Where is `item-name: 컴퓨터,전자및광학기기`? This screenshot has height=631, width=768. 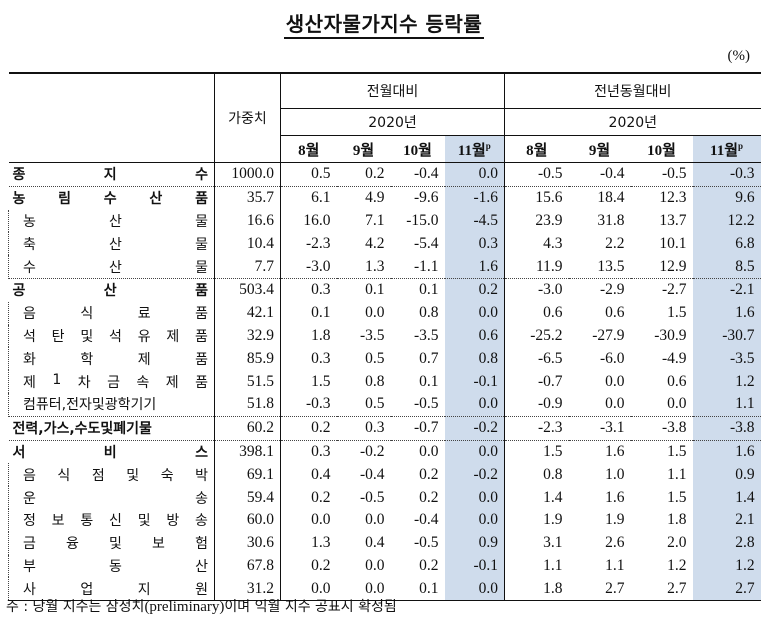 item-name: 컴퓨터,전자및광학기기 is located at coordinates (111, 404).